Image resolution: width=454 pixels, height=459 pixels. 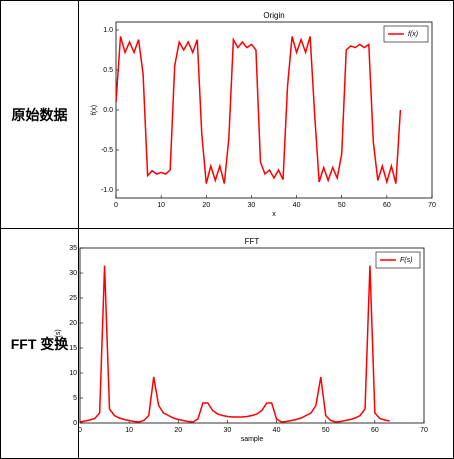 What do you see at coordinates (252, 241) in the screenshot?
I see `chart-title: FFT` at bounding box center [252, 241].